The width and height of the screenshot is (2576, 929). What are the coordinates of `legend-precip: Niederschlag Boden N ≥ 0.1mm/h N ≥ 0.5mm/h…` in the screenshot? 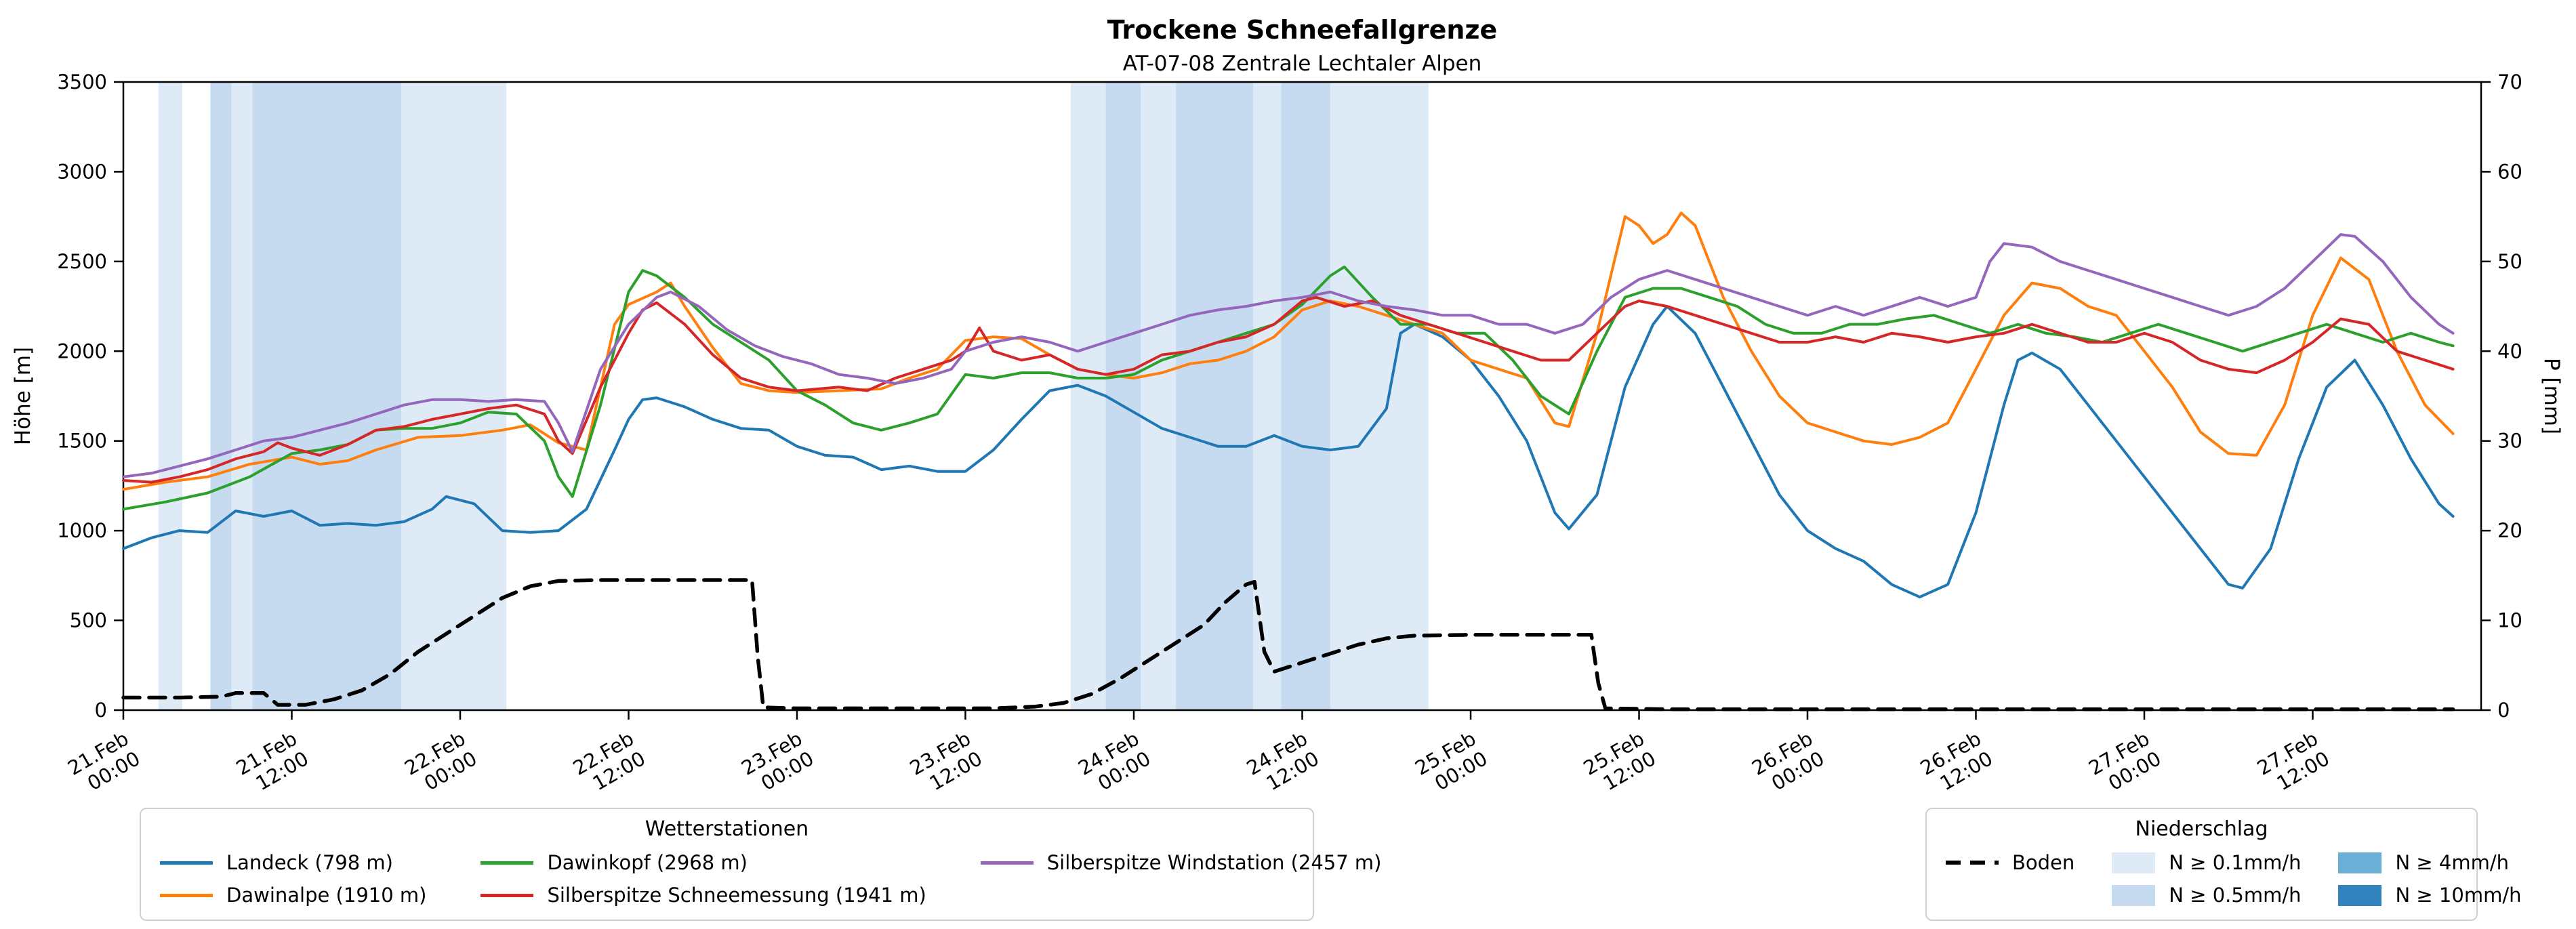 It's located at (2223, 865).